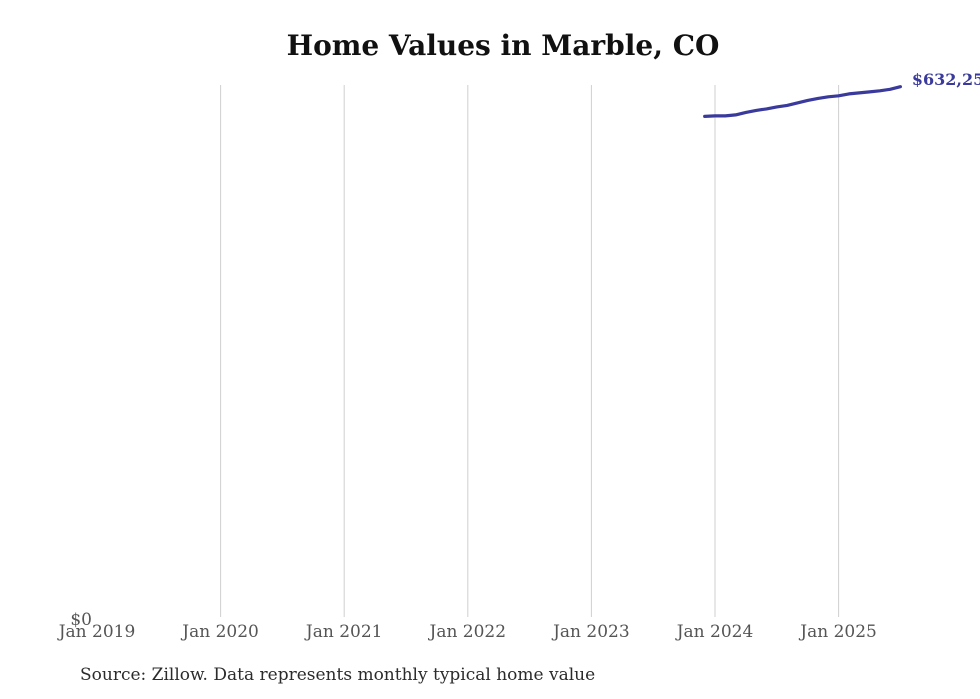 Image resolution: width=980 pixels, height=699 pixels. Describe the element at coordinates (467, 632) in the screenshot. I see `x-tick-label: Jan 2022` at that location.